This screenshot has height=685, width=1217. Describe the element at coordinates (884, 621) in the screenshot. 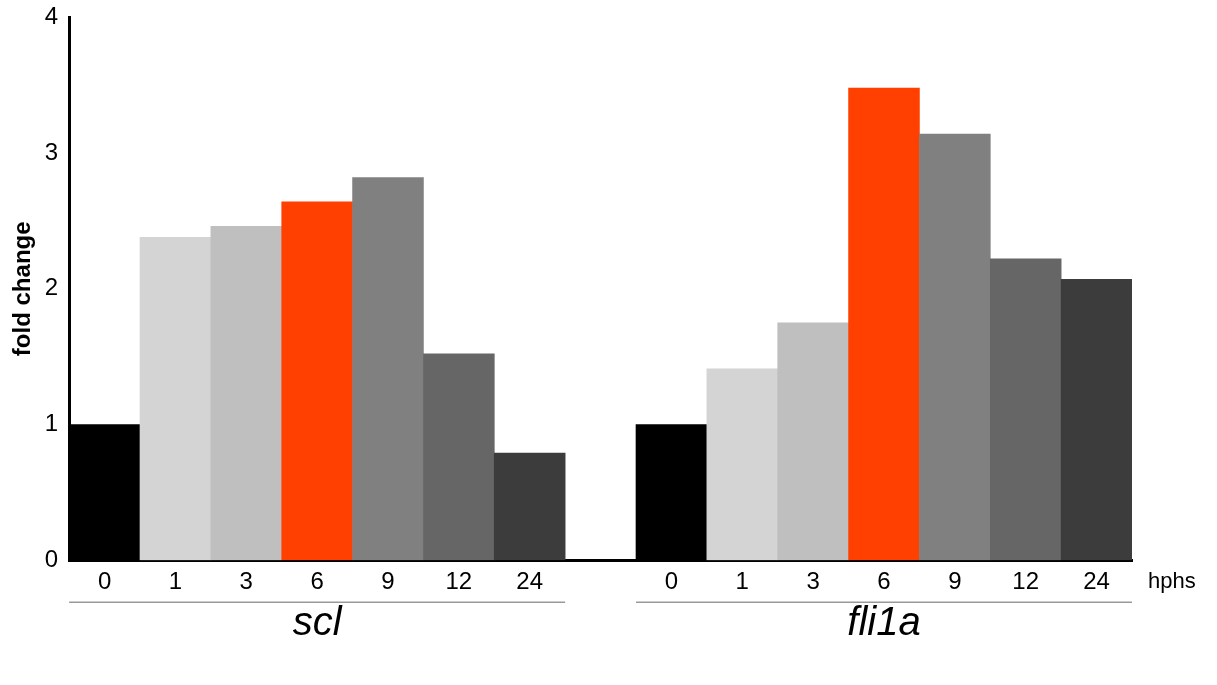

I see `text: fli1a` at that location.